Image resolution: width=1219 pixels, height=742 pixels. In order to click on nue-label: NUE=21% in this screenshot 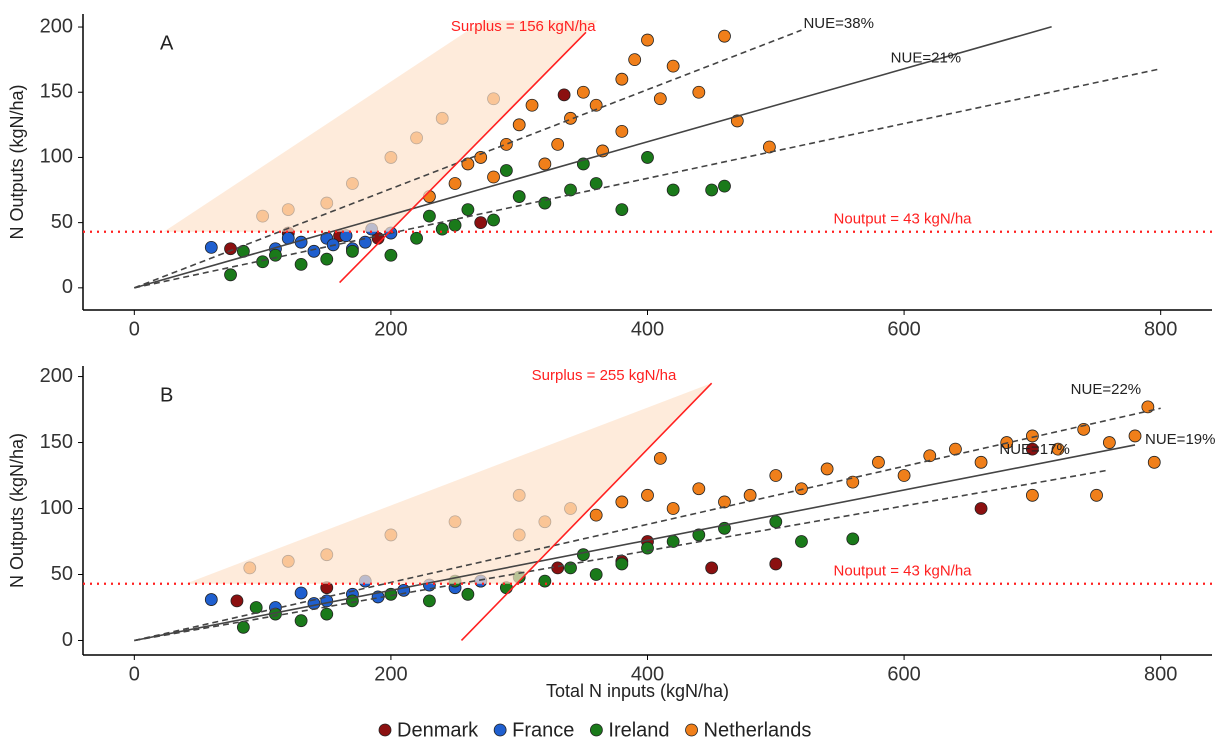, I will do `click(926, 58)`.